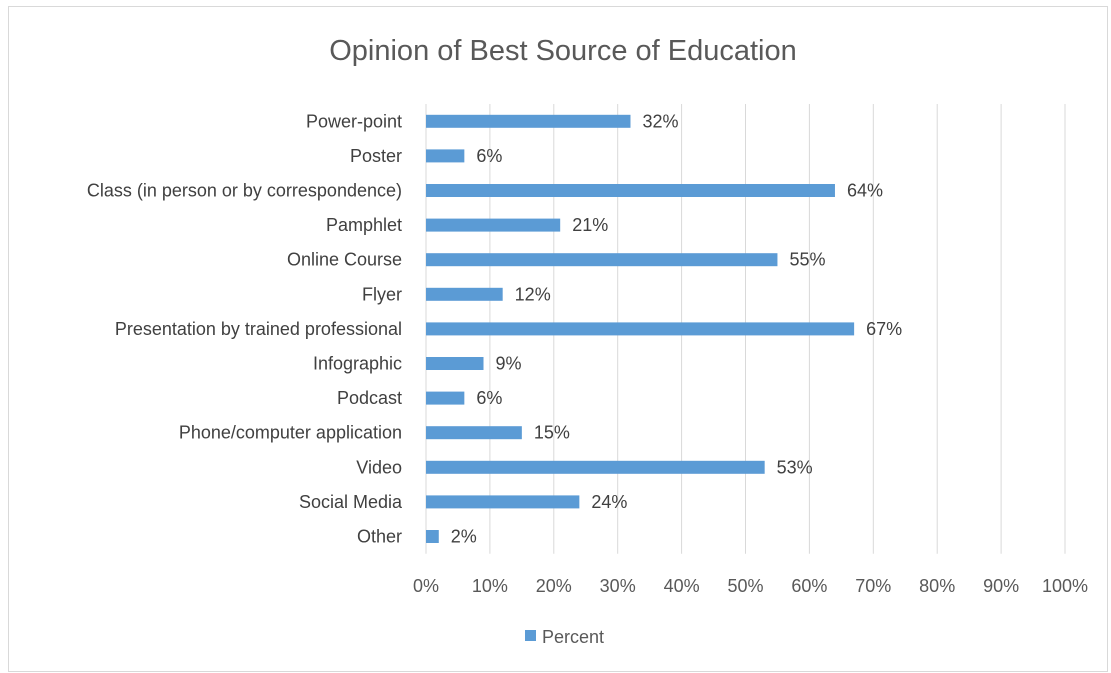 Image resolution: width=1111 pixels, height=673 pixels. I want to click on category-label: Class (in person or by correspondence), so click(244, 191).